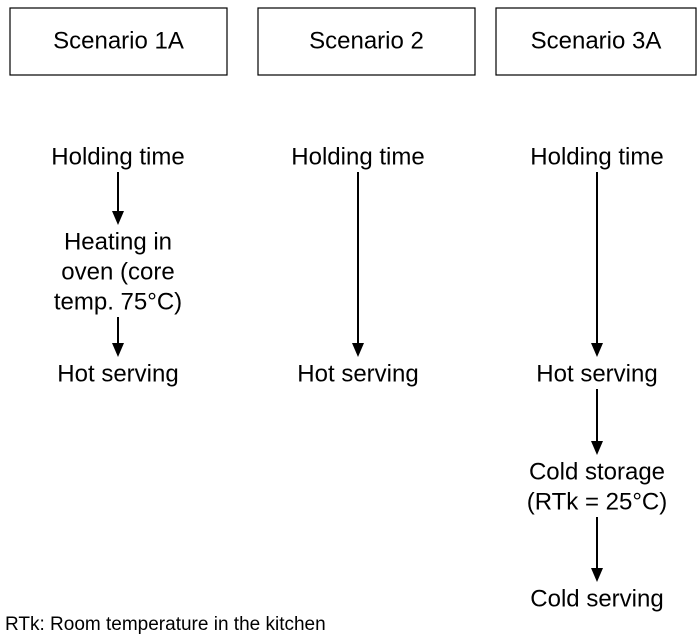 The width and height of the screenshot is (697, 639). Describe the element at coordinates (118, 301) in the screenshot. I see `step-label: temp. 75°C)` at that location.